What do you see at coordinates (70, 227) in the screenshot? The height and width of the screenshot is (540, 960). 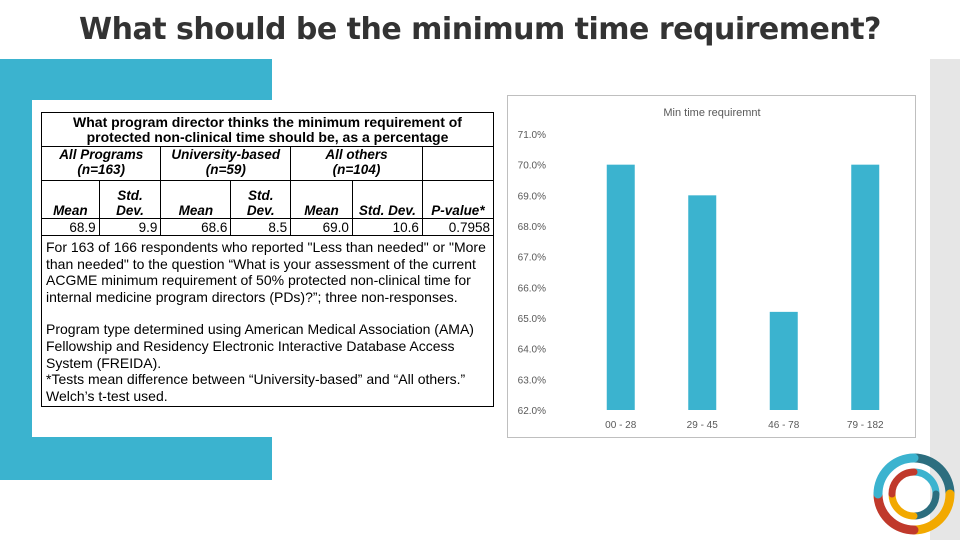 I see `value-cell: 68.9` at bounding box center [70, 227].